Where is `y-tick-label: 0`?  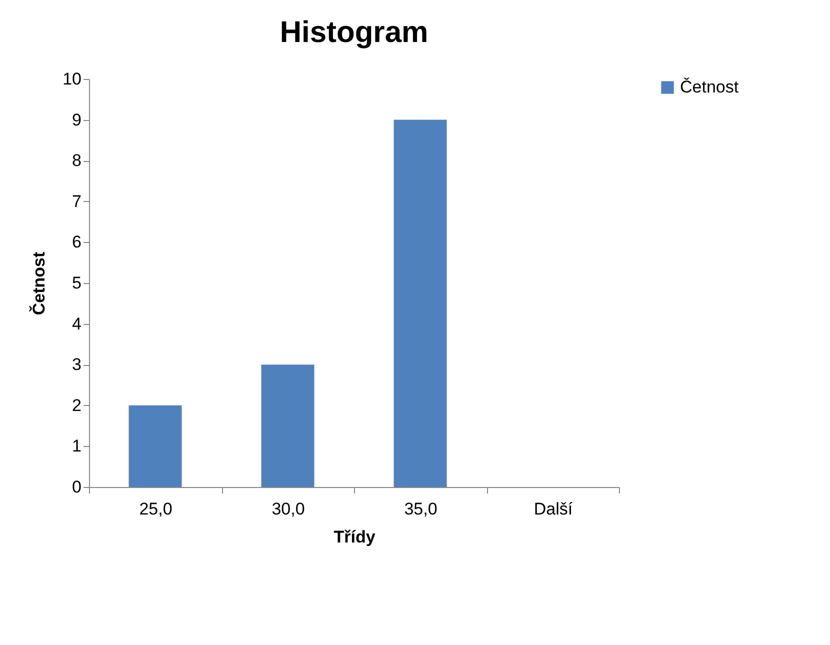
y-tick-label: 0 is located at coordinates (77, 487).